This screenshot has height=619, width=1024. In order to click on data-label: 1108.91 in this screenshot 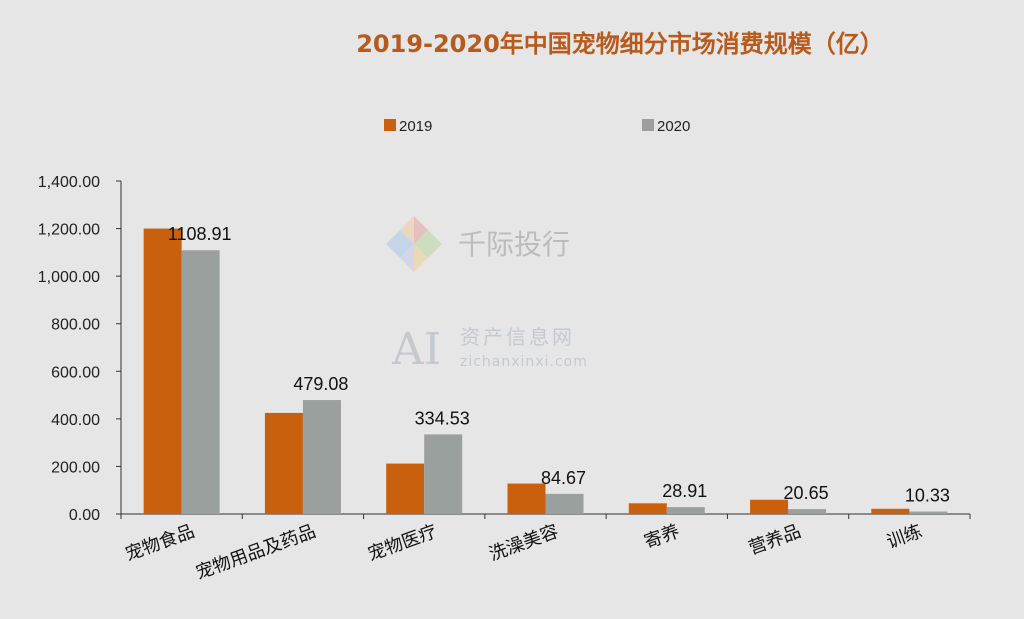, I will do `click(200, 234)`.